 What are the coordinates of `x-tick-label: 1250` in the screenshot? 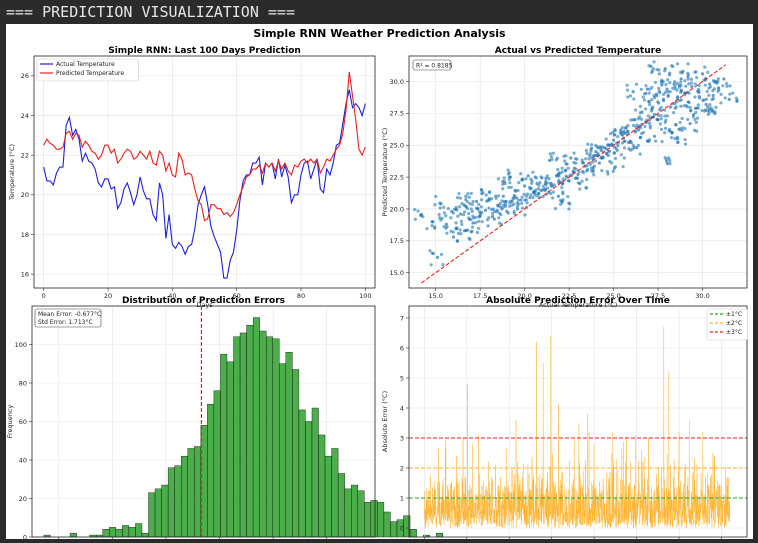 It's located at (636, 542).